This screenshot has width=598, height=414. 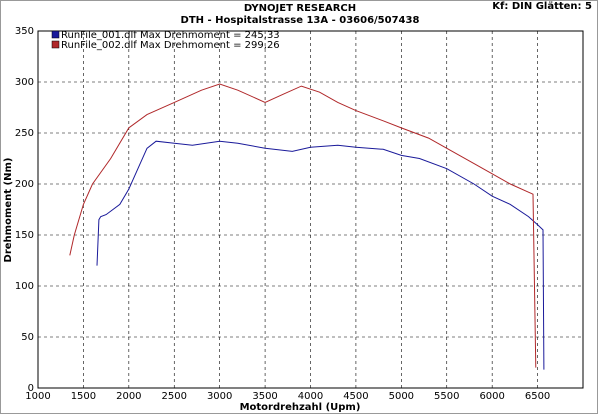 What do you see at coordinates (24, 82) in the screenshot?
I see `y-tick-label: 300` at bounding box center [24, 82].